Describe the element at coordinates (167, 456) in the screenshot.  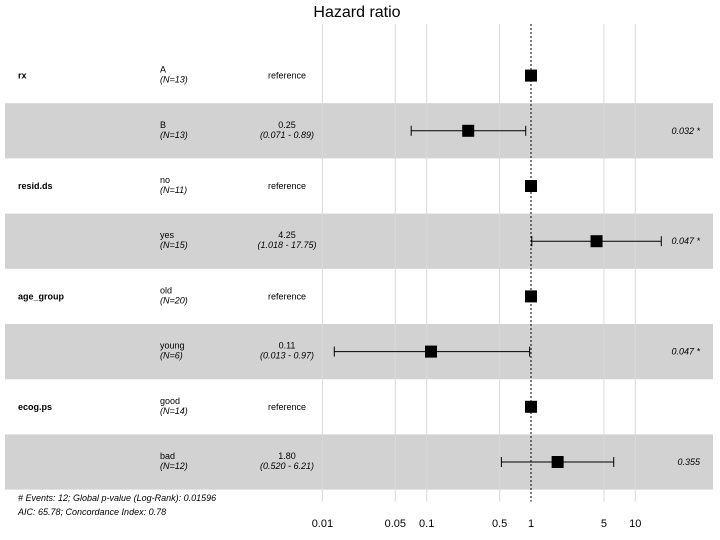
I see `level-label: bad` at that location.